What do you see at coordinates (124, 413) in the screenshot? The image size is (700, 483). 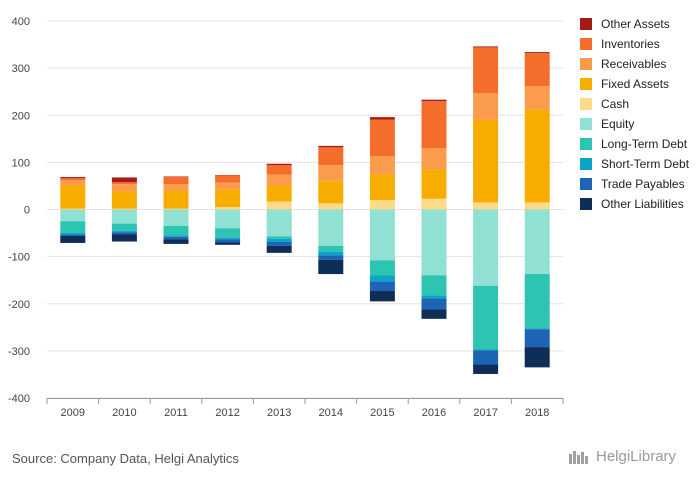 I see `x-tick-label: 2010` at bounding box center [124, 413].